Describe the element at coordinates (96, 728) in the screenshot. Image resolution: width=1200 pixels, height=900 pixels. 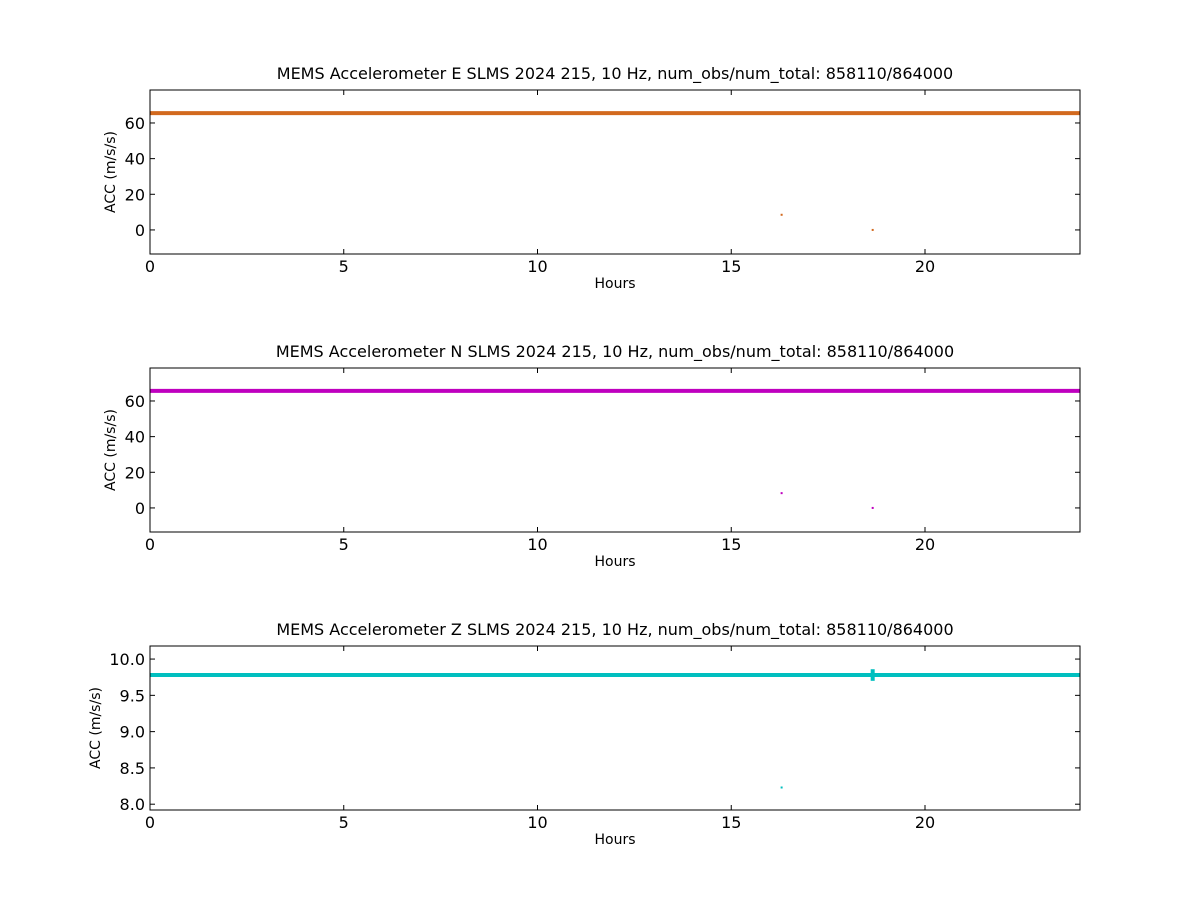
I see `y-axis-label-2: ACC (m/s/s)` at that location.